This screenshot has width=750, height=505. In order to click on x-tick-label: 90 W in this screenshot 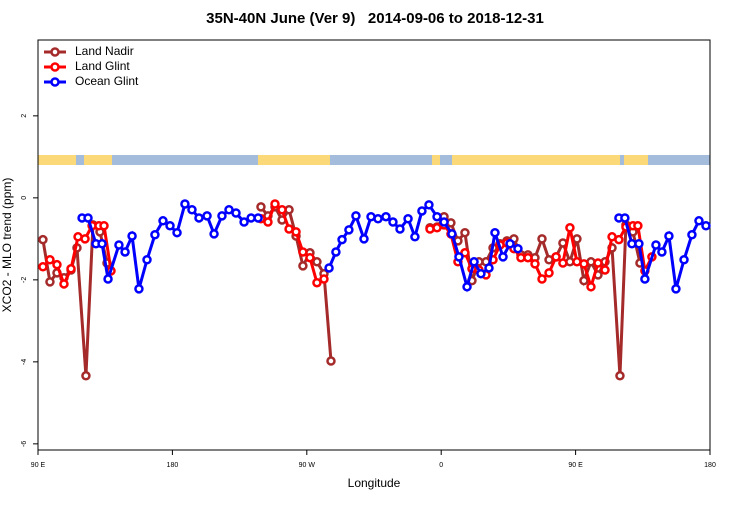, I will do `click(307, 465)`.